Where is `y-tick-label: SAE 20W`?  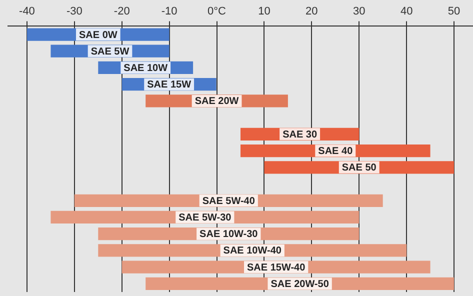
y-tick-label: SAE 20W is located at coordinates (217, 102).